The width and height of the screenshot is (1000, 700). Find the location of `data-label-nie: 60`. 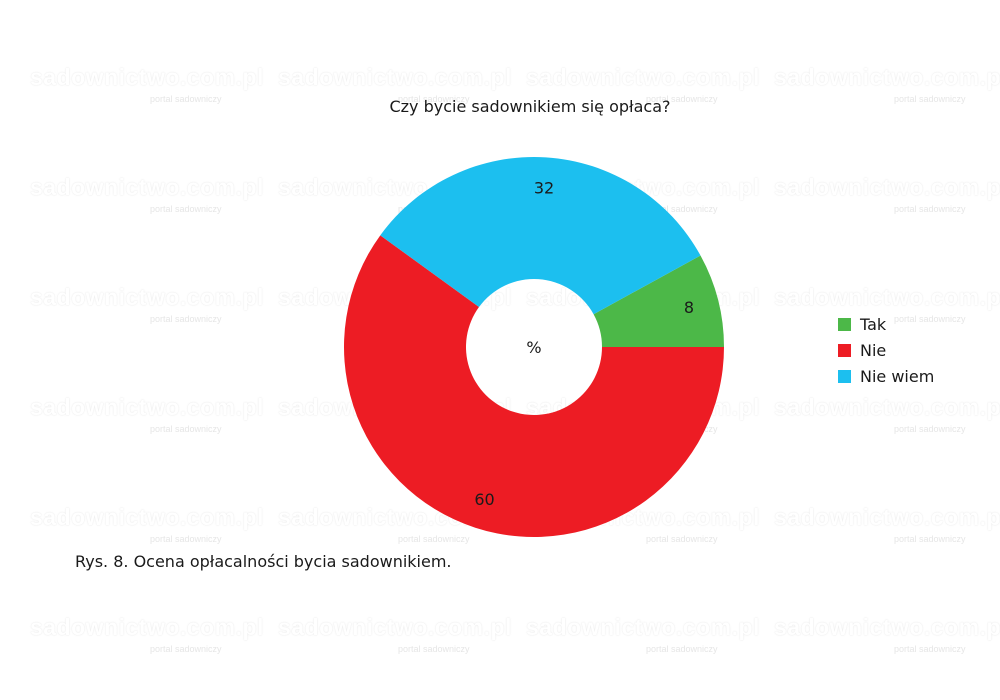

data-label-nie: 60 is located at coordinates (484, 499).